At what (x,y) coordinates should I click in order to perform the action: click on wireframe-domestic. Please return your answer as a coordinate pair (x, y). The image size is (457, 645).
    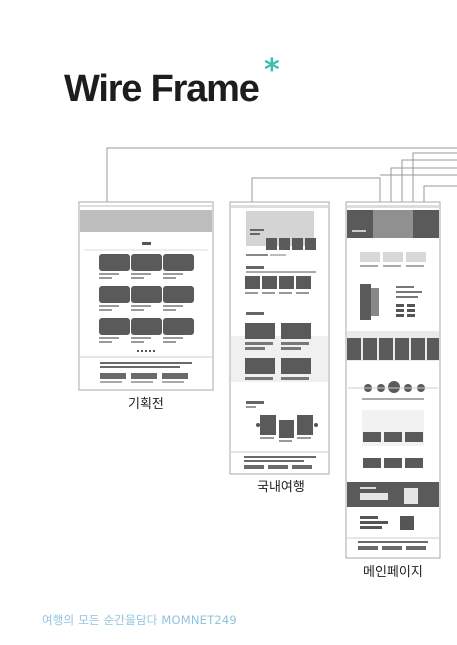
    Looking at the image, I should click on (279, 338).